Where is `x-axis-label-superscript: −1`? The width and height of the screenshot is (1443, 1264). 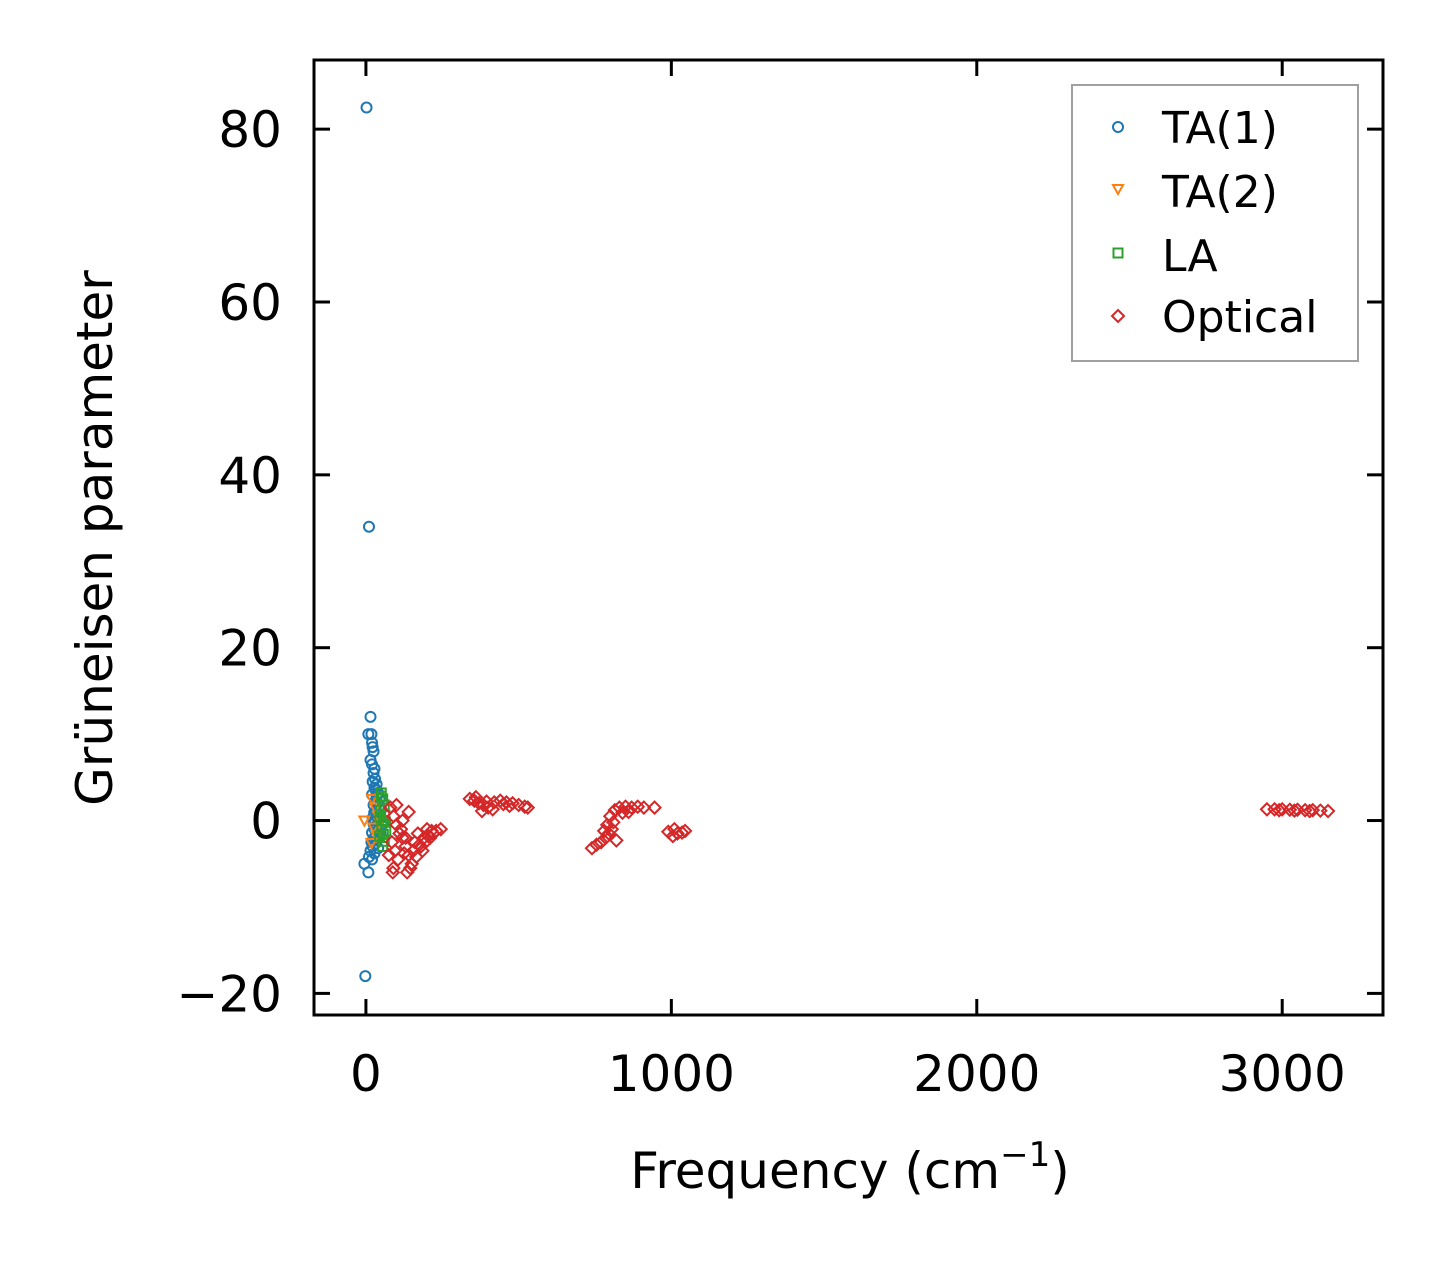
x-axis-label-superscript: −1 is located at coordinates (1025, 1155).